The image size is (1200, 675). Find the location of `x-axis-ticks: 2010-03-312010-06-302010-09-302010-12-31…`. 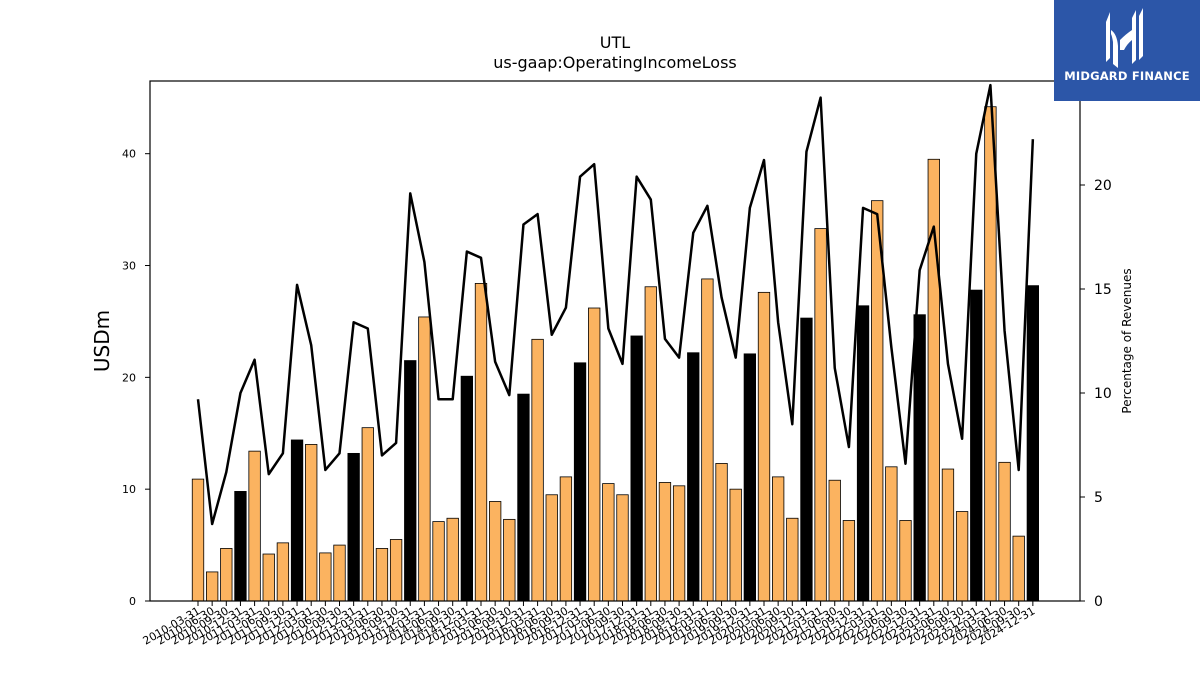

x-axis-ticks: 2010-03-312010-06-302010-09-302010-12-31… is located at coordinates (589, 624).